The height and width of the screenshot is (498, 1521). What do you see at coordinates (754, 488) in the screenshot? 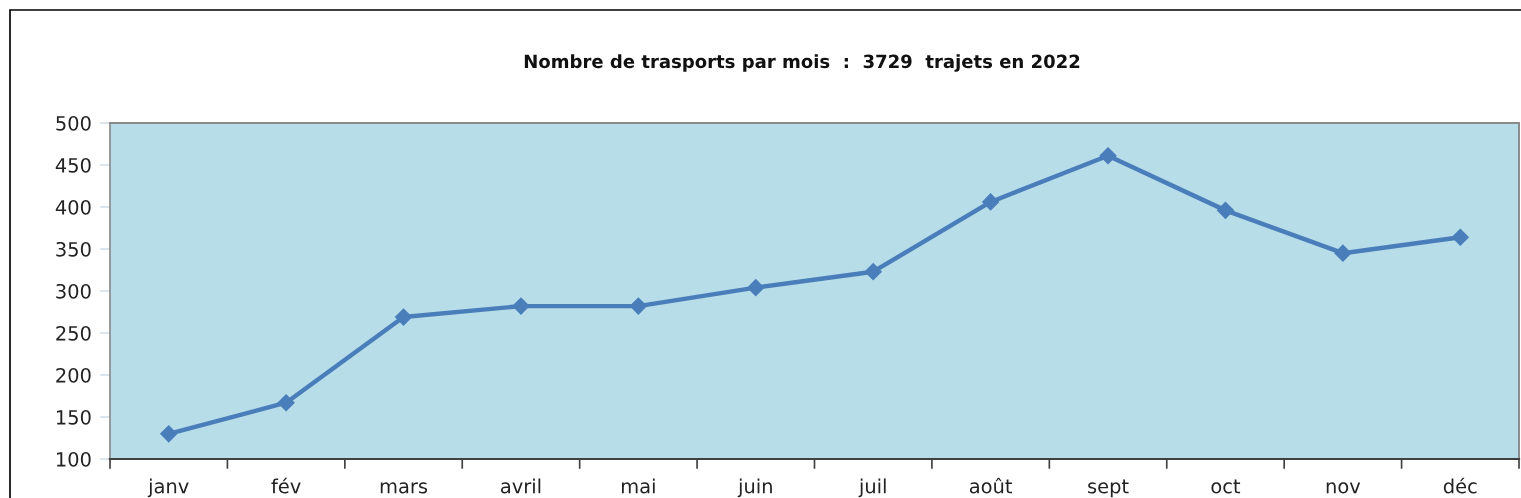
I see `x-tick-label: juin` at bounding box center [754, 488].